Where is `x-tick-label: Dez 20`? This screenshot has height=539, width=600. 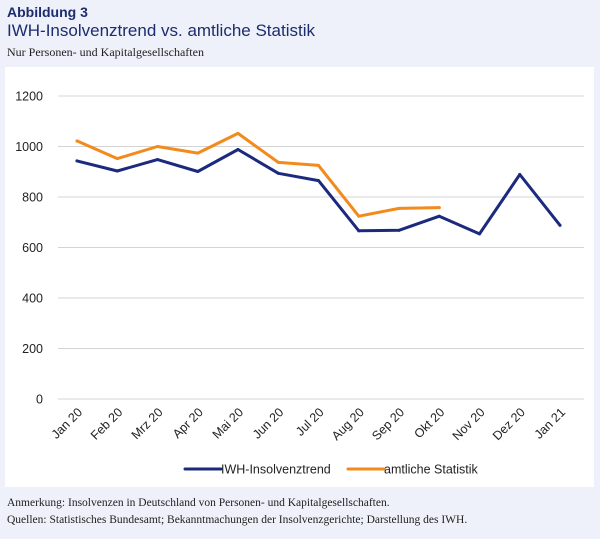
x-tick-label: Dez 20 is located at coordinates (509, 424).